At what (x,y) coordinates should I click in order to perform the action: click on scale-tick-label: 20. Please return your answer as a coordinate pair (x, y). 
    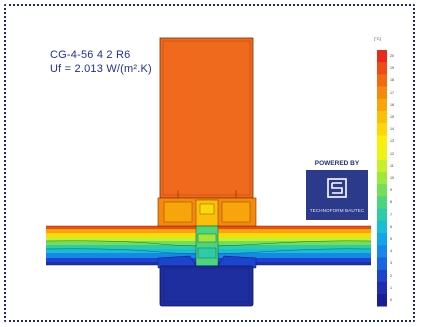
    Looking at the image, I should click on (392, 56).